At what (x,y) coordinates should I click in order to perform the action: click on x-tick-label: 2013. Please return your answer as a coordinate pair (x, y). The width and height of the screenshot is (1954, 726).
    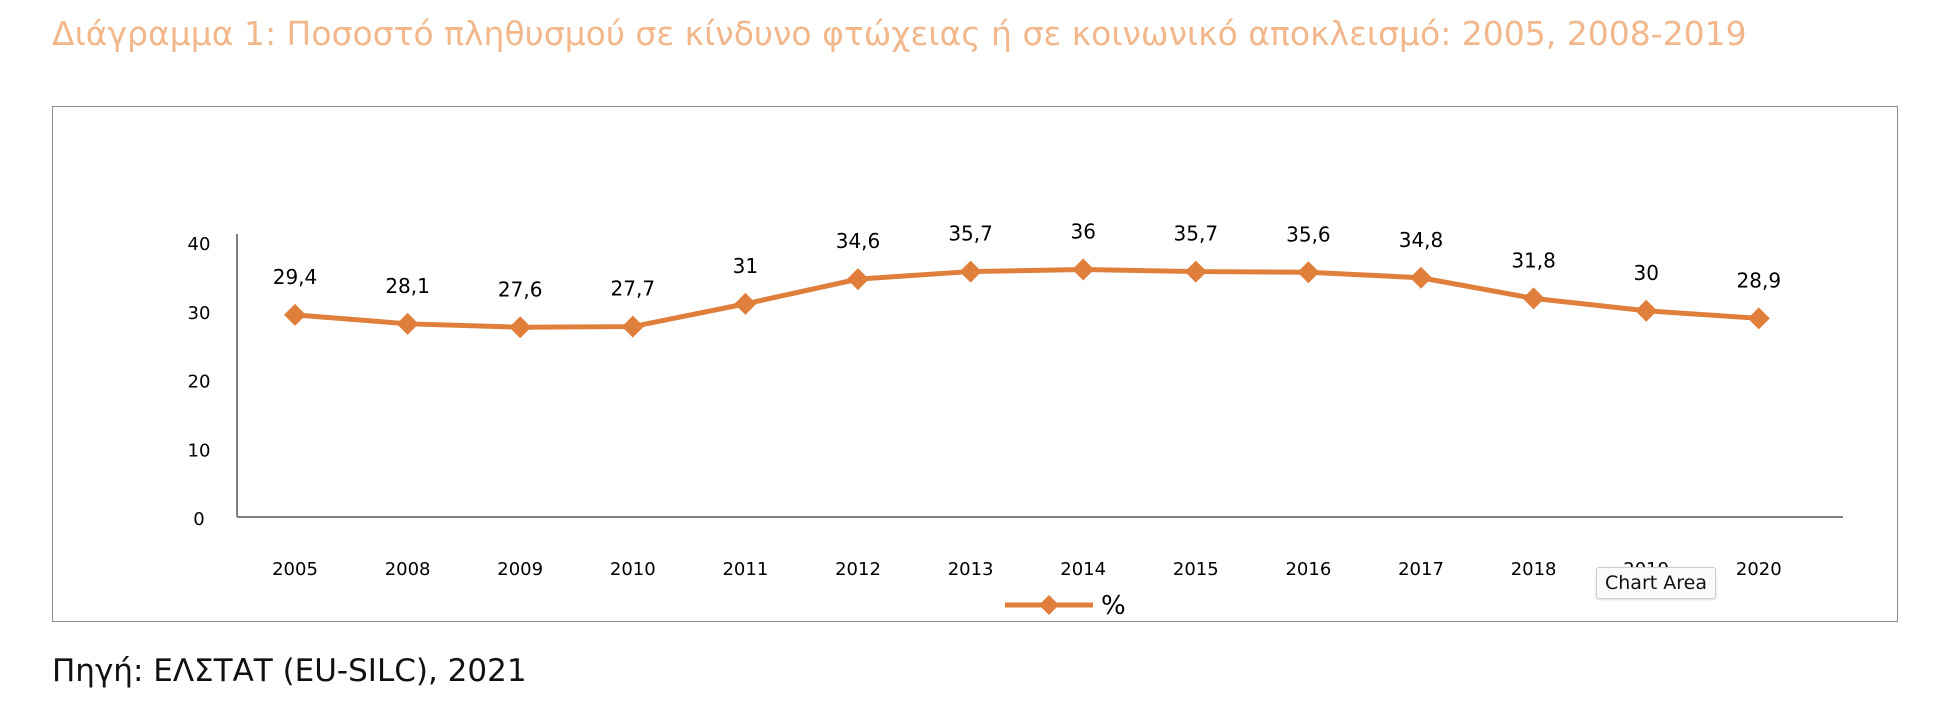
    Looking at the image, I should click on (971, 569).